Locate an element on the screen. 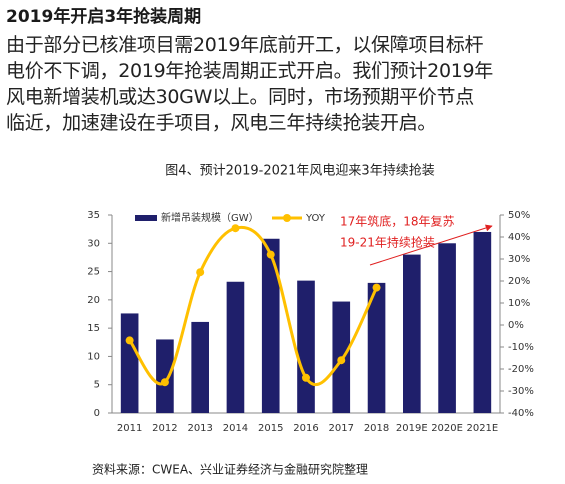  source: 资料来源：CWEA、兴业证券经济与金融研究院整理 is located at coordinates (230, 469).